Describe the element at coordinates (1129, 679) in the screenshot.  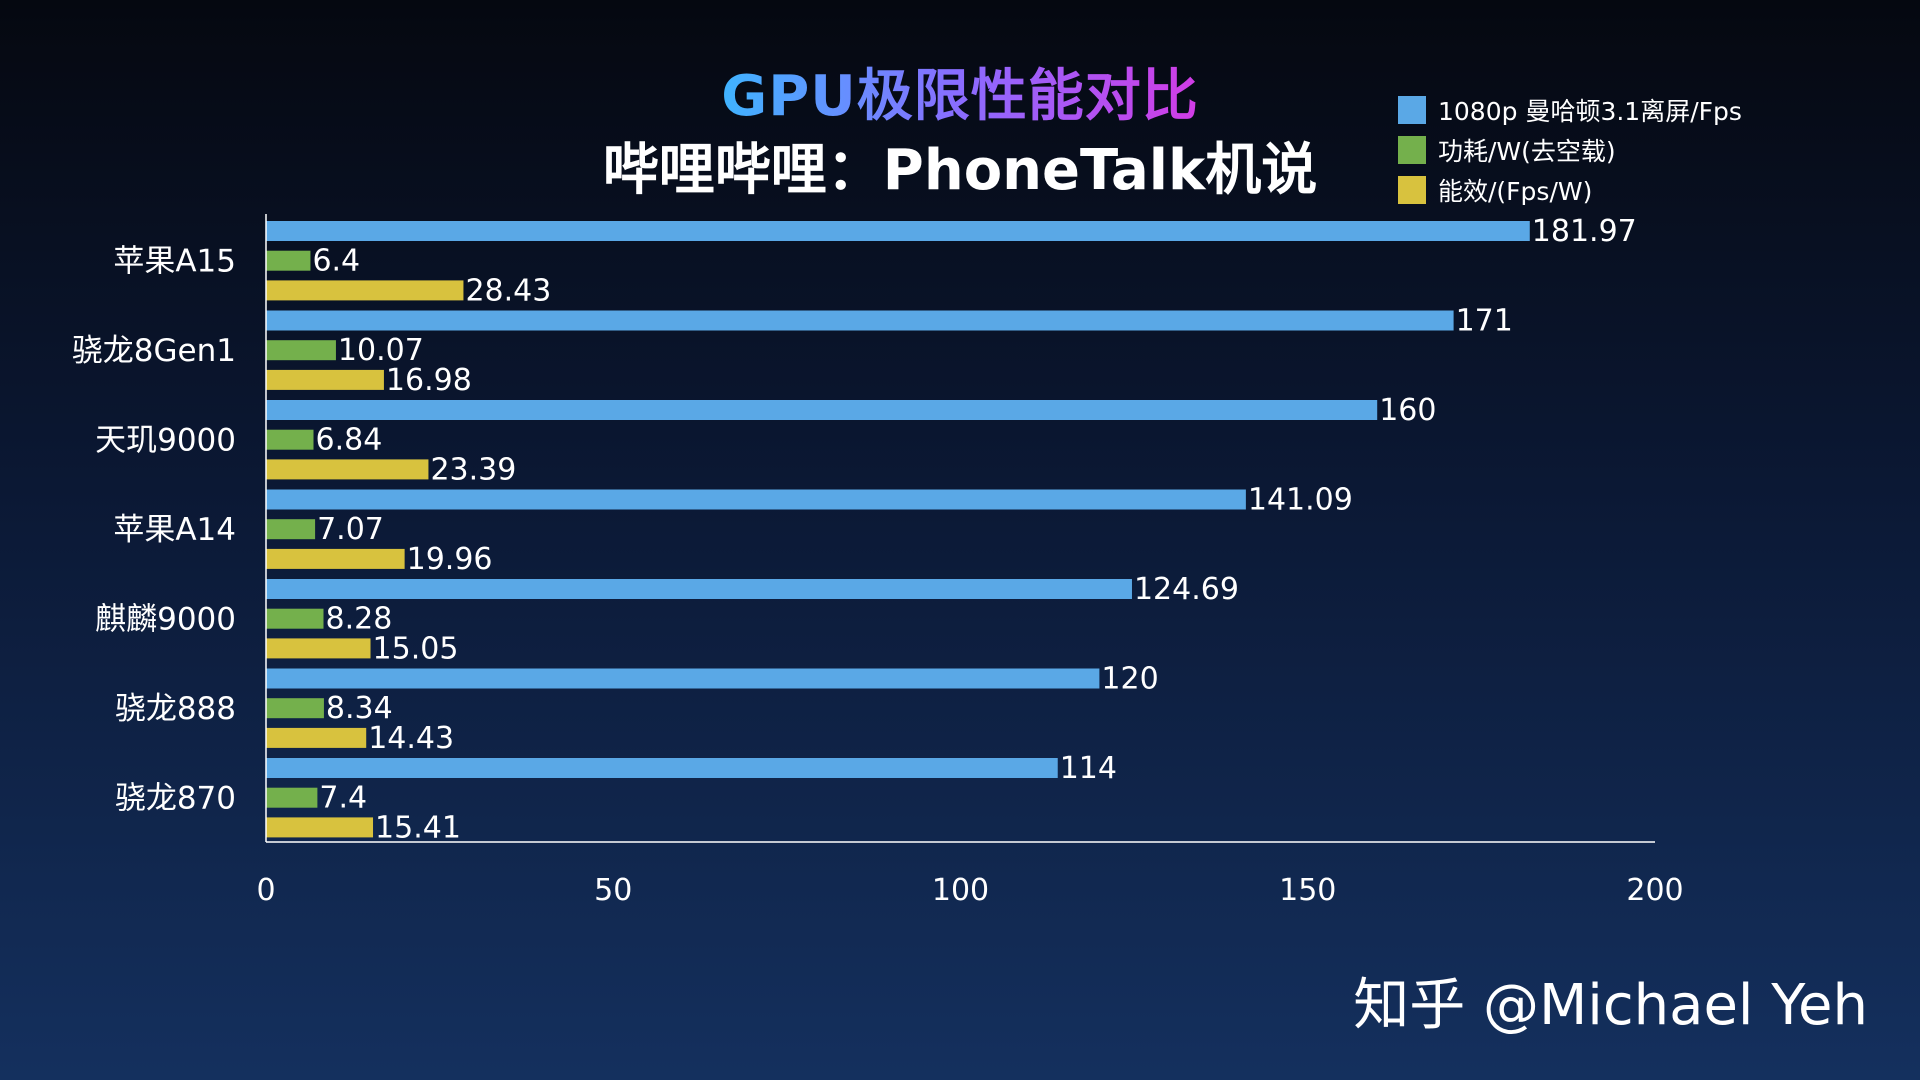
I see `value-label-6-series-1: 120` at that location.